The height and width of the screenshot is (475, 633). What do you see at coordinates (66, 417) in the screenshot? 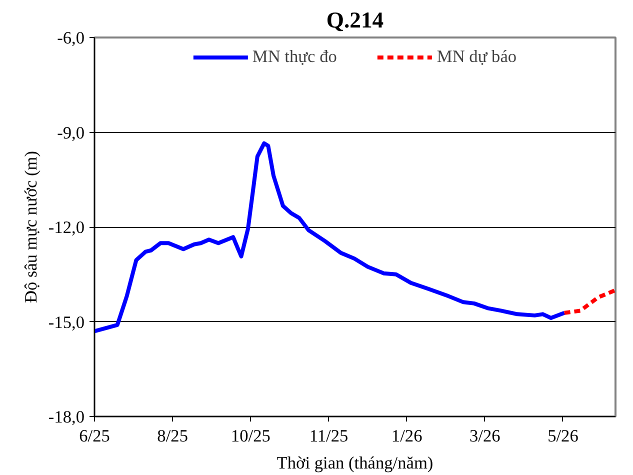
I see `y-tick-label: -18,0` at bounding box center [66, 417].